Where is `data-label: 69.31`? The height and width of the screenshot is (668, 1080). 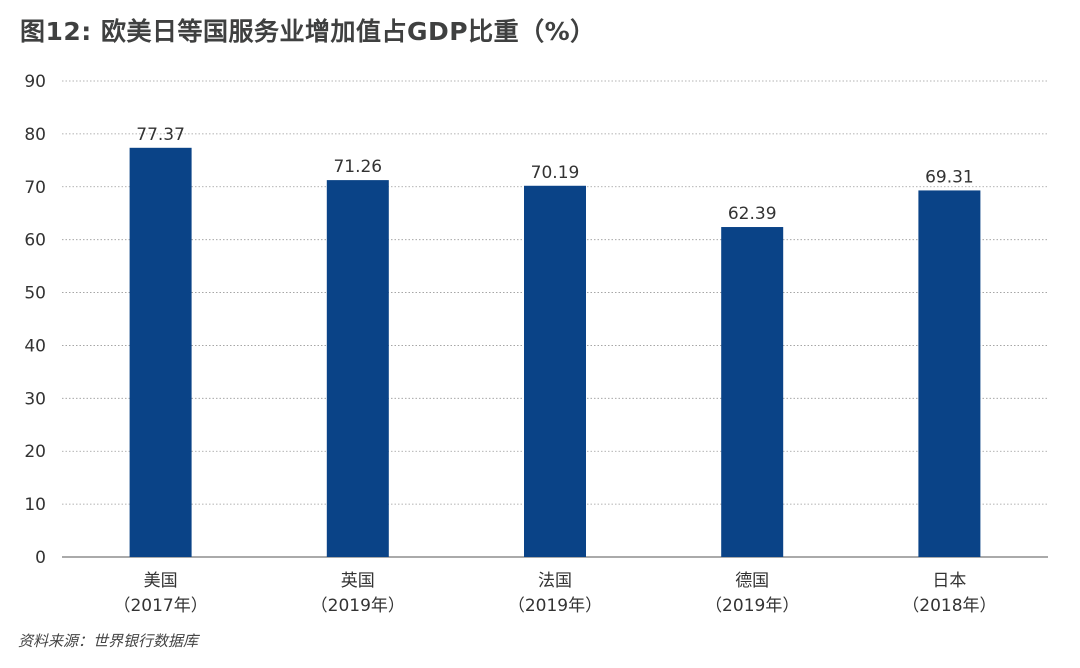
data-label: 69.31 is located at coordinates (949, 177).